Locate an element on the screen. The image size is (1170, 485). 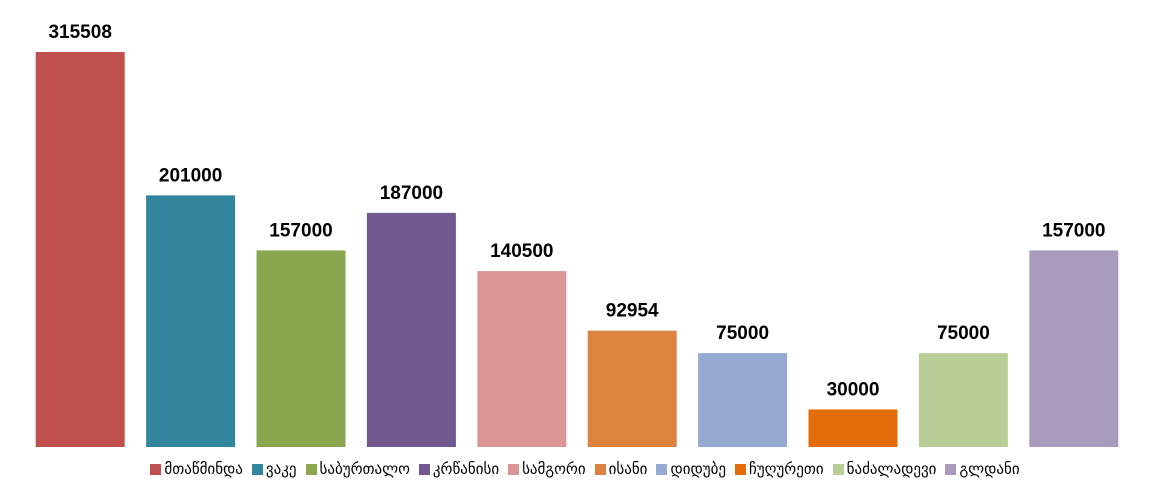
legend-item: კრწანისი is located at coordinates (459, 469).